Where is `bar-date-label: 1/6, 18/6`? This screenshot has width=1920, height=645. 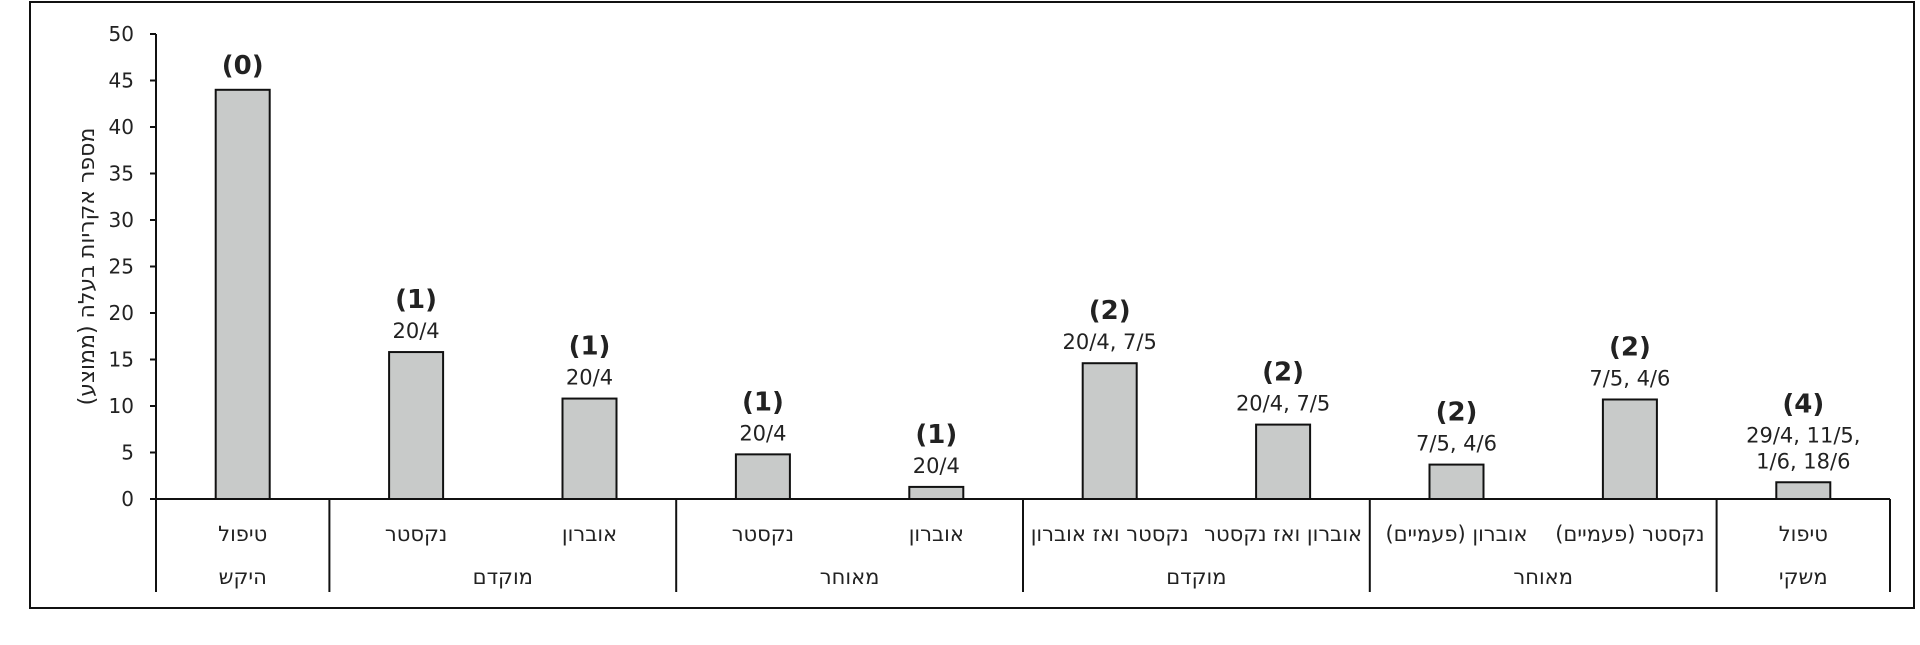
bar-date-label: 1/6, 18/6 is located at coordinates (1803, 461).